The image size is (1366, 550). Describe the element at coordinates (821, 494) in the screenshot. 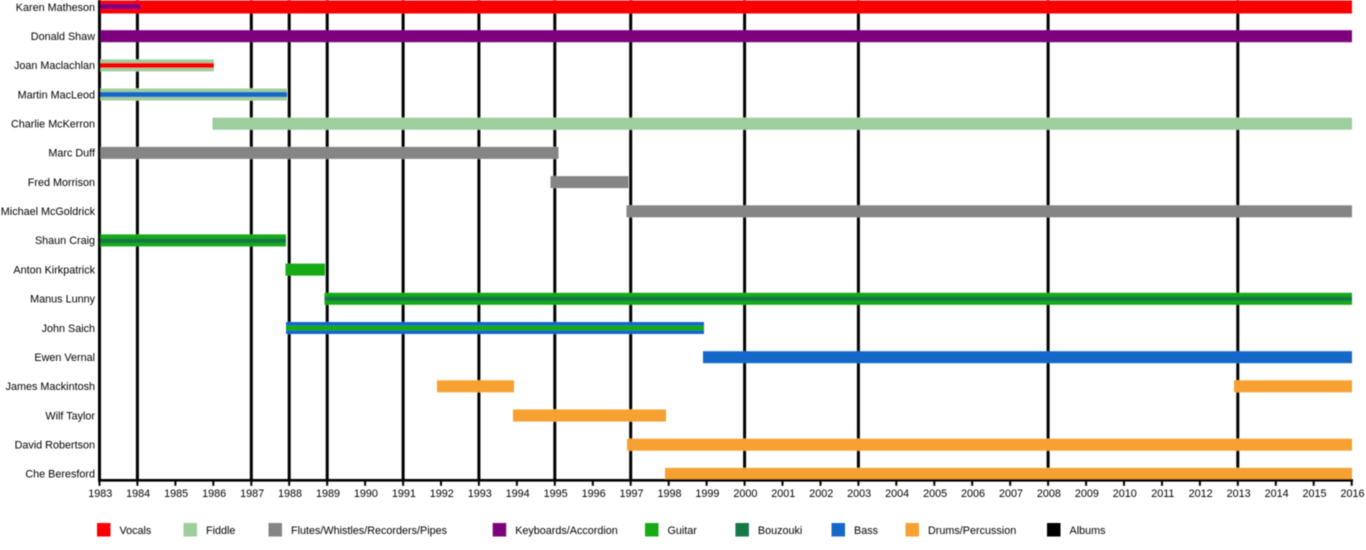

I see `svg-text: 2002` at that location.